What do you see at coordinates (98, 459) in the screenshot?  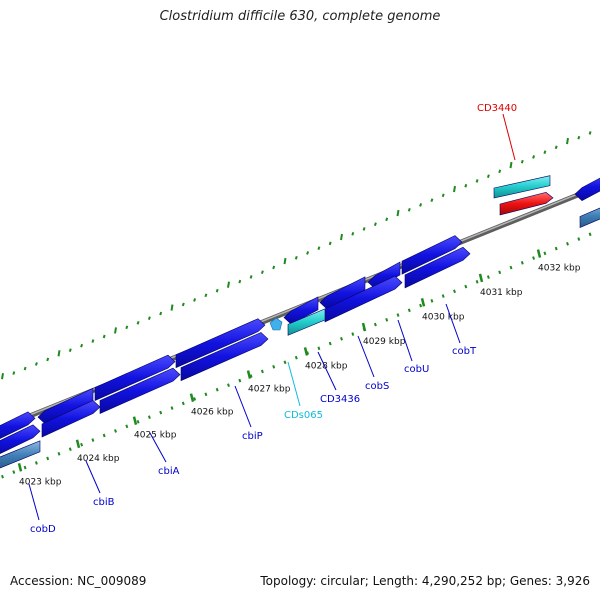 I see `scale-tick-label: 4024 kbp` at bounding box center [98, 459].